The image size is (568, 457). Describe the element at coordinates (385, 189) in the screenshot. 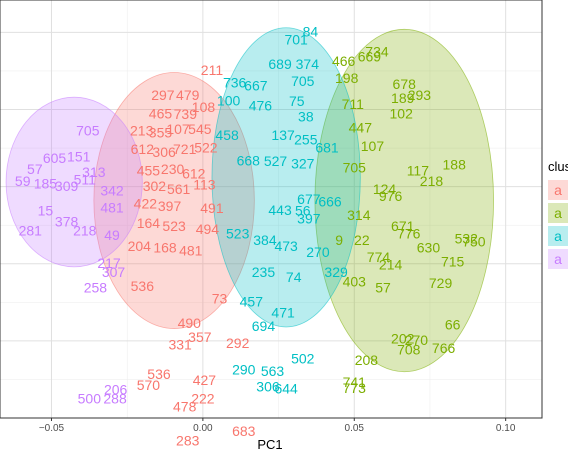

I see `point-label: 124` at that location.